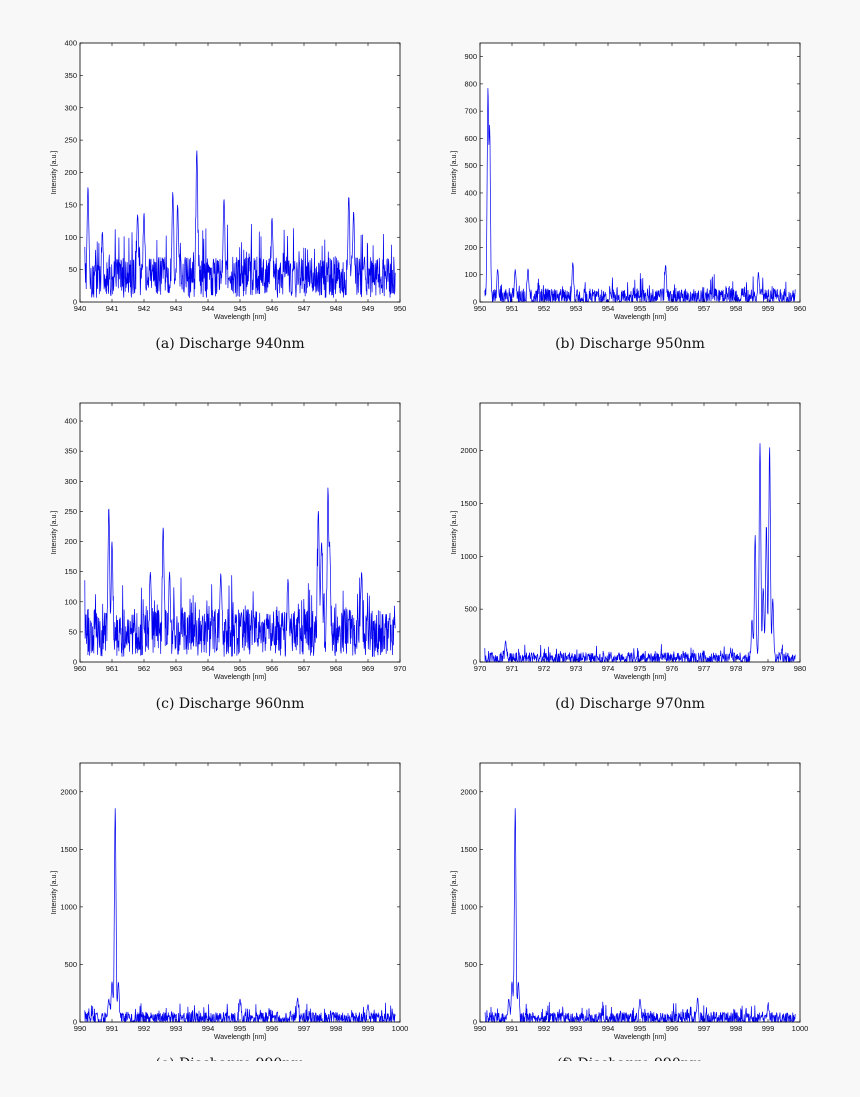 The image size is (860, 1097). What do you see at coordinates (176, 668) in the screenshot?
I see `x-tick-label: 963` at bounding box center [176, 668].